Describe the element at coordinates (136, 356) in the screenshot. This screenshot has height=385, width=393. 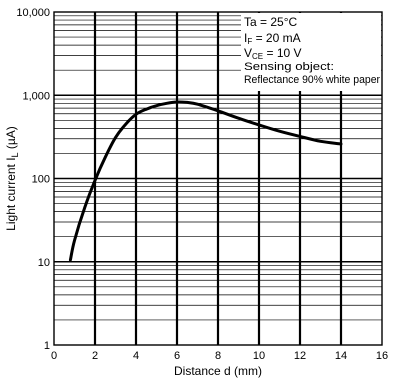
I see `x-tick-label-4: 4` at that location.